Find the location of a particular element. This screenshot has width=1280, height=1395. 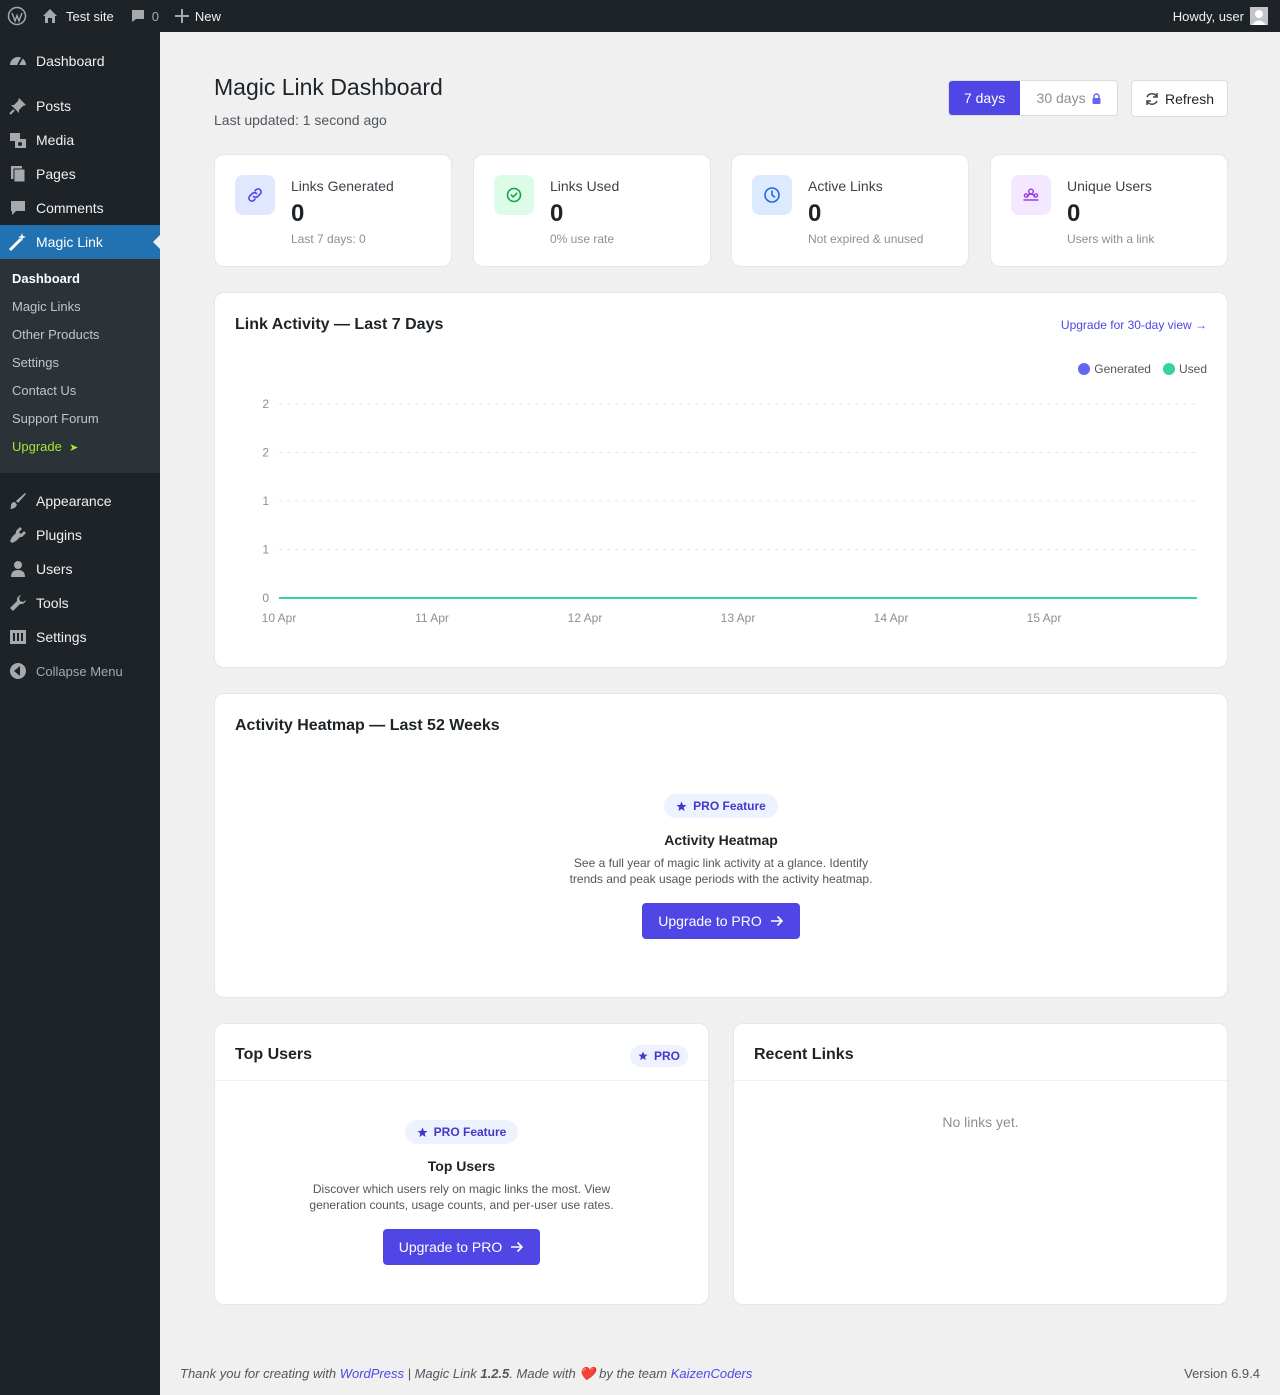

legend-used: Used is located at coordinates (1184, 369).